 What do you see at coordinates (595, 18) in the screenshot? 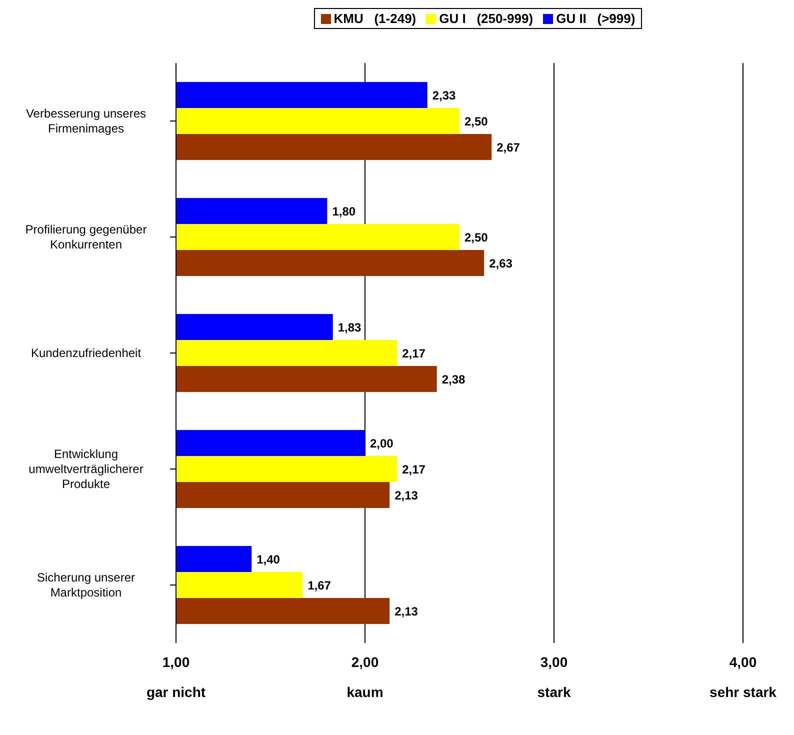
I see `legend-label: GU II (>999)` at bounding box center [595, 18].